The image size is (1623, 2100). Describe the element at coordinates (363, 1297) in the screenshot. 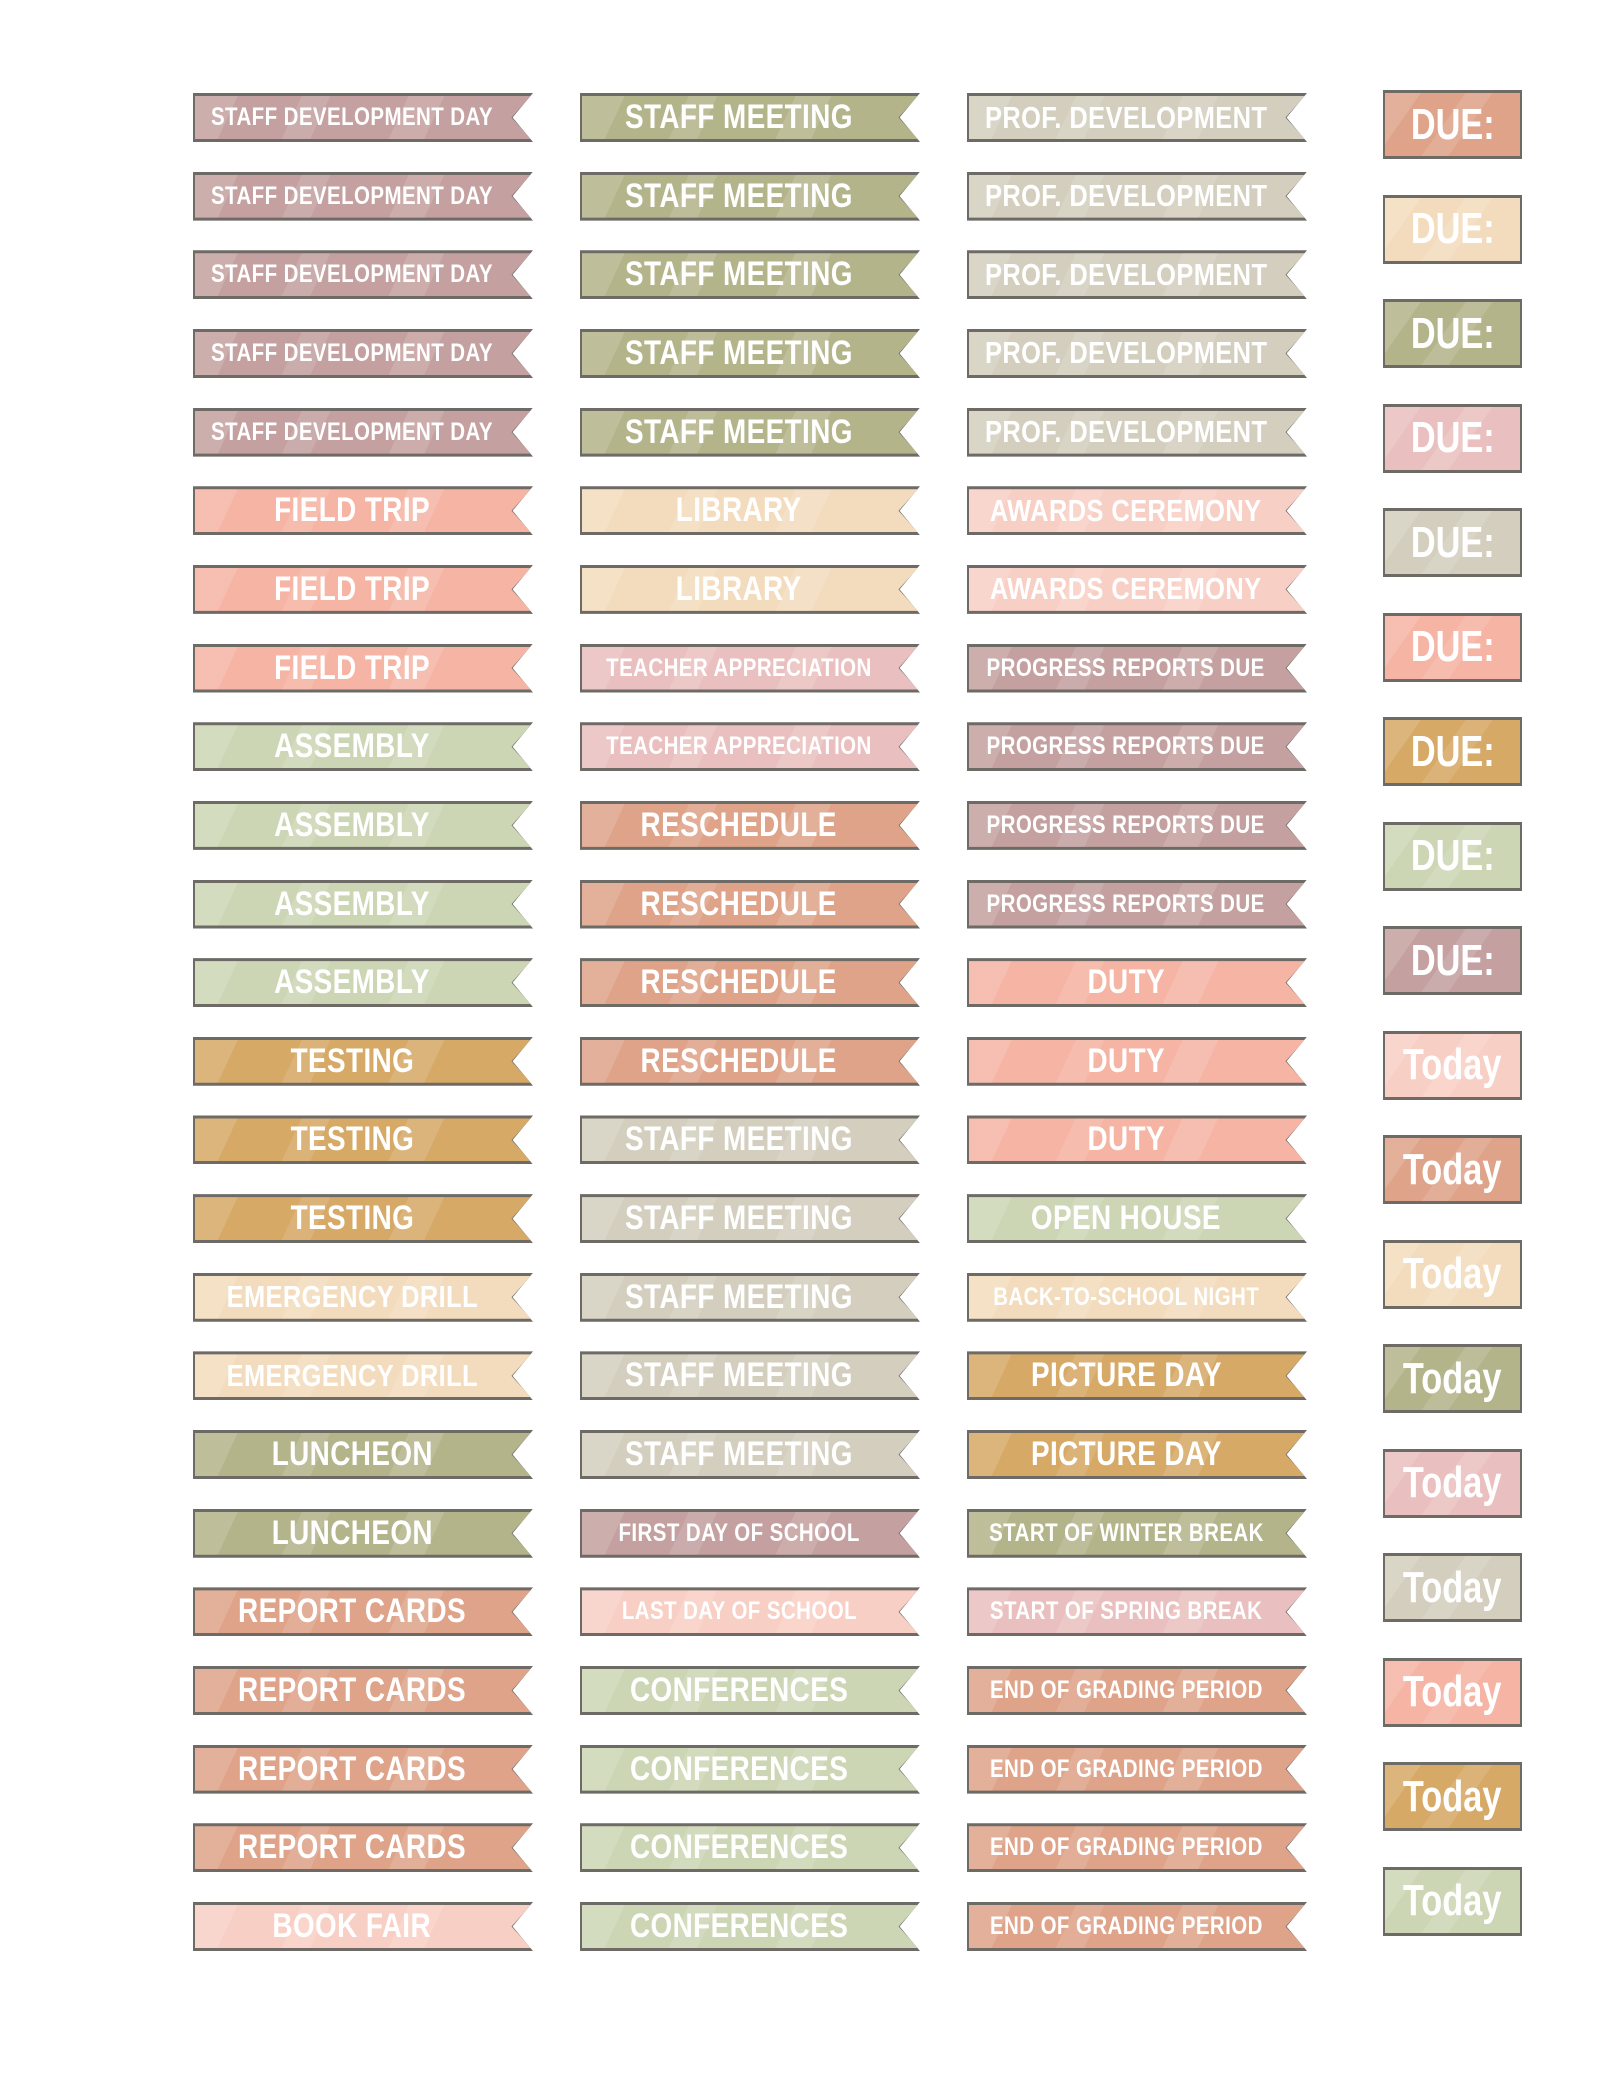

I see `sticker-flag: EMERGENCY DRILL` at that location.